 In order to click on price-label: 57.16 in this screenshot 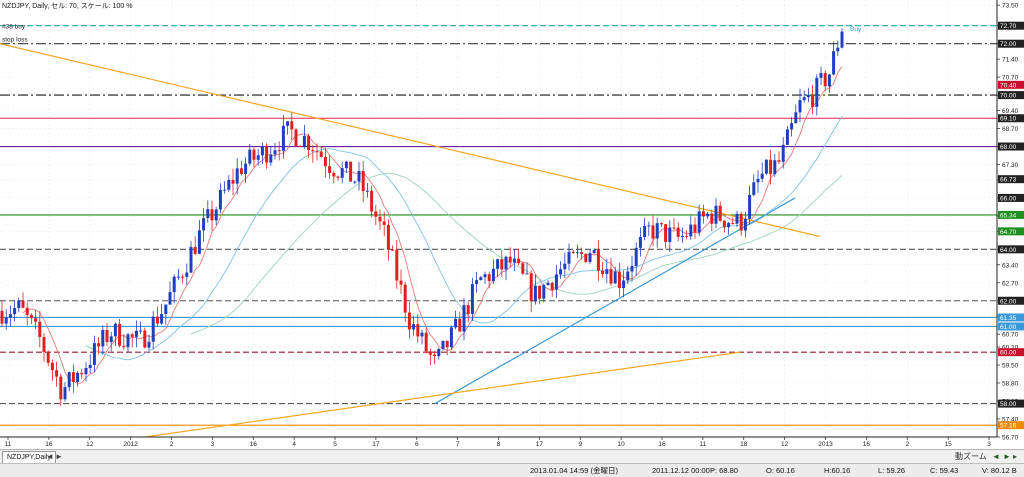, I will do `click(1008, 426)`.